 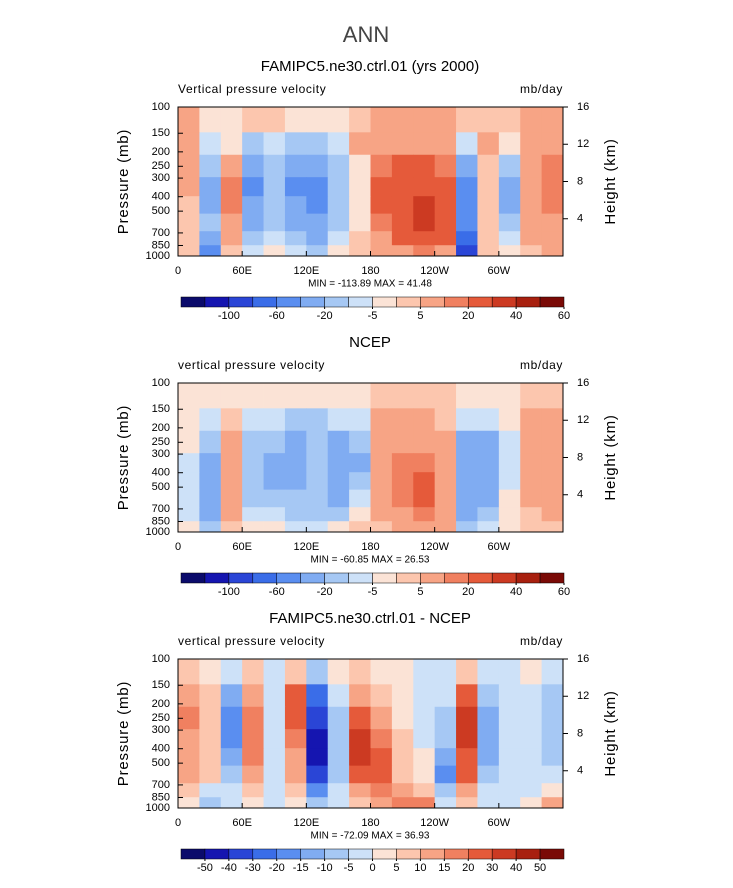 What do you see at coordinates (516, 592) in the screenshot?
I see `colorbar-label: 40` at bounding box center [516, 592].